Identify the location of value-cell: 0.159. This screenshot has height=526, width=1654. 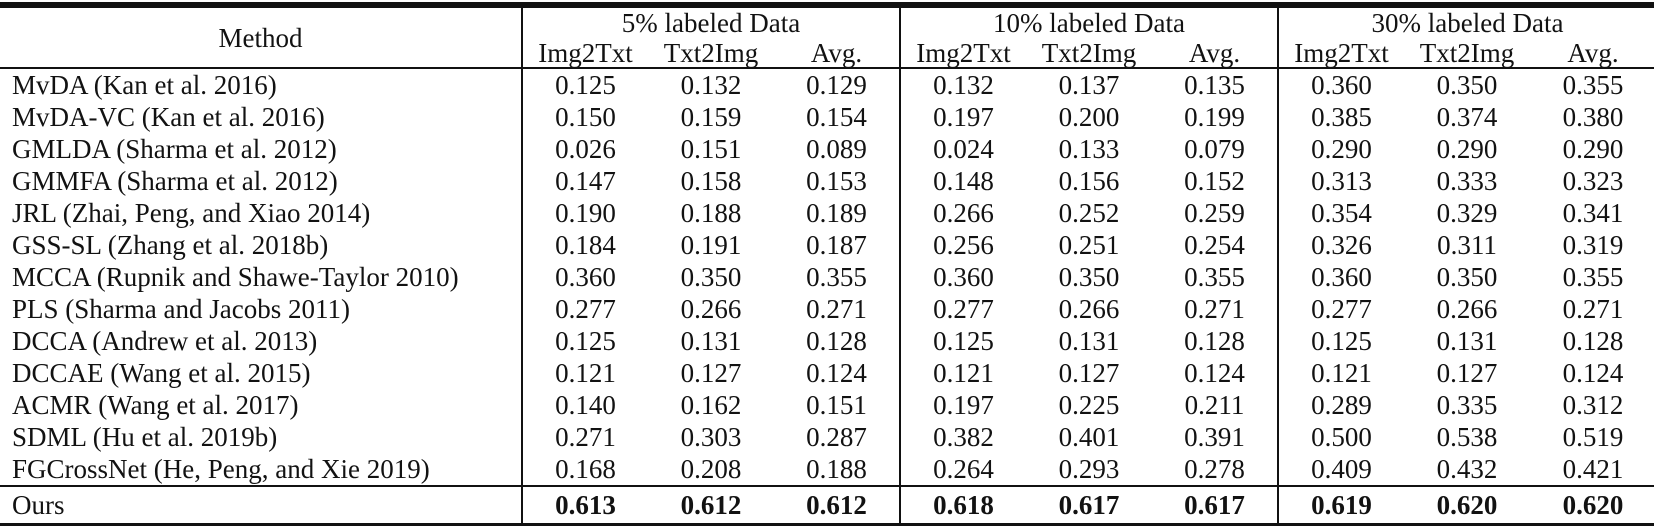
(711, 117).